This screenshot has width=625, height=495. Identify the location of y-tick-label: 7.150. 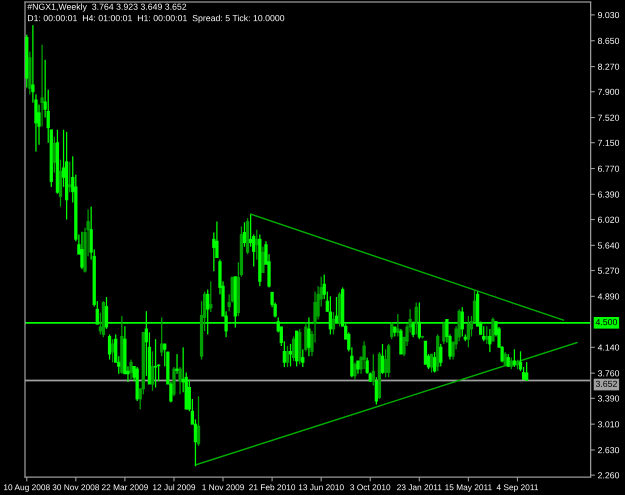
(609, 143).